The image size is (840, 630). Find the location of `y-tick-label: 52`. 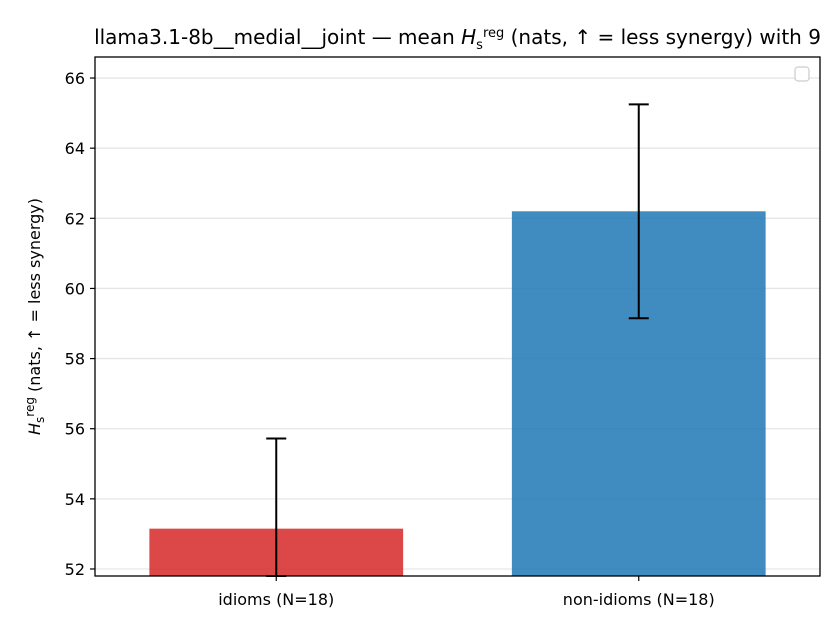

y-tick-label: 52 is located at coordinates (75, 569).